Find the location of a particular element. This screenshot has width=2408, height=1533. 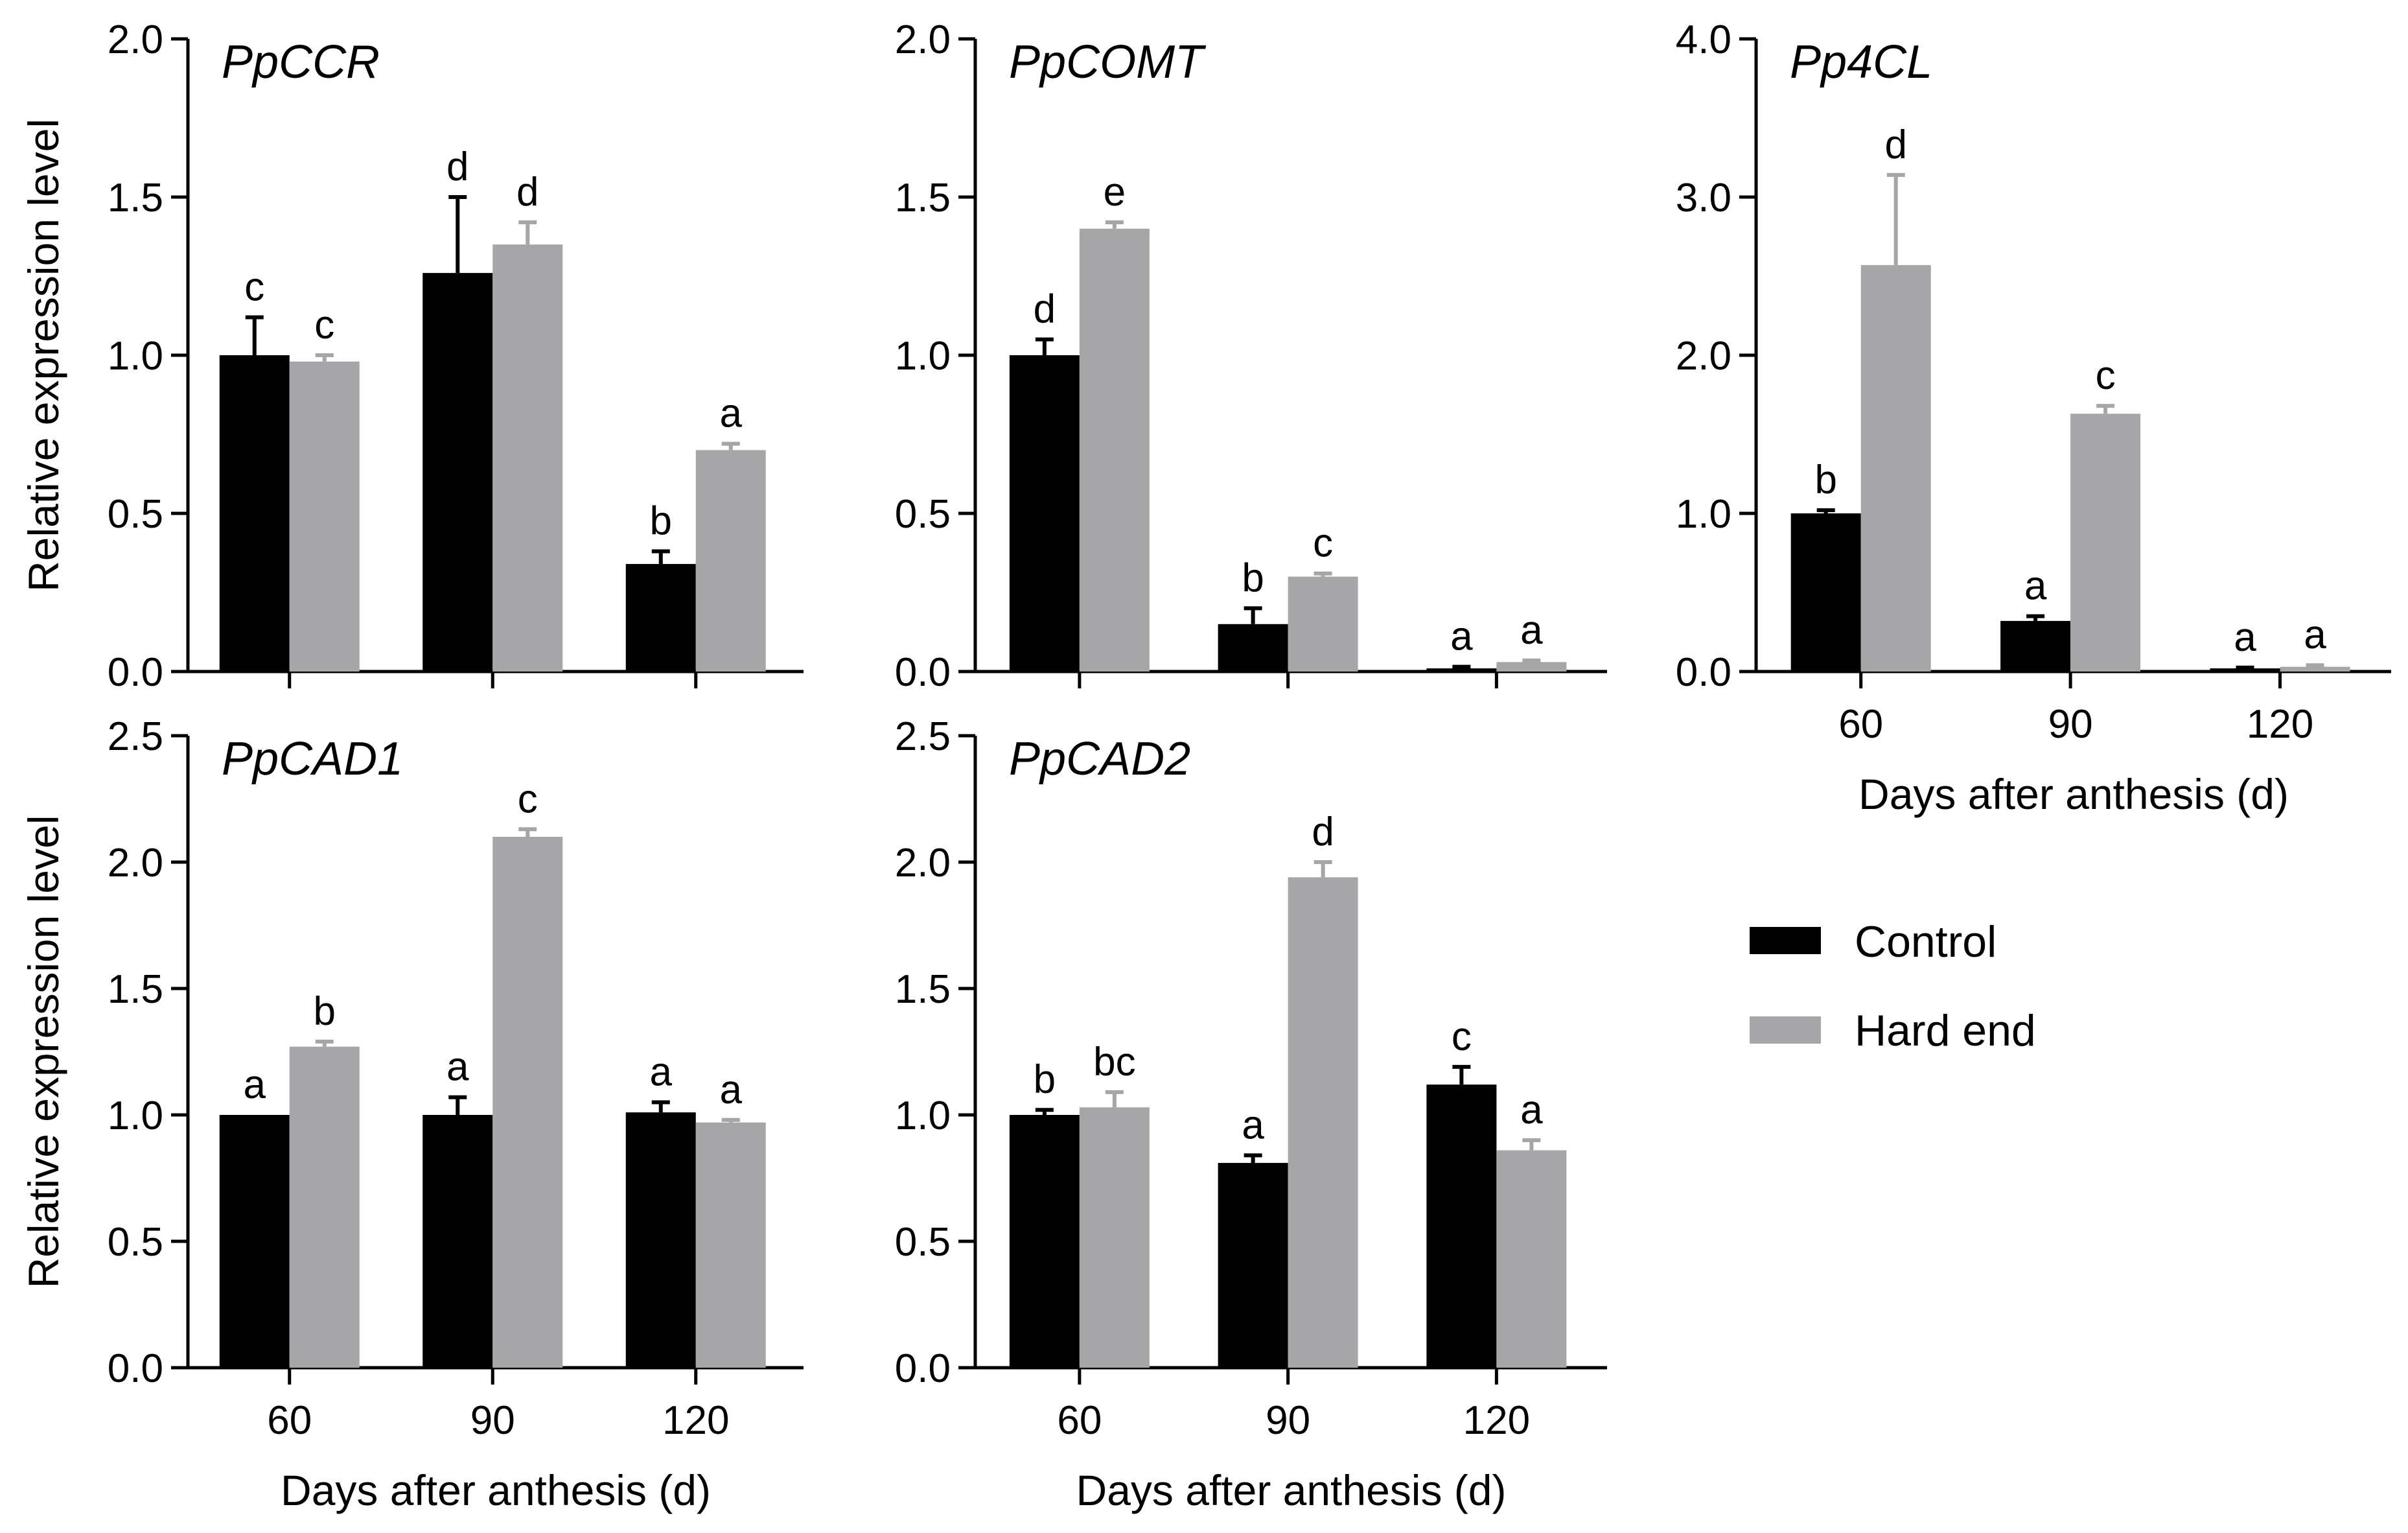

panel-title: PpCAD1 is located at coordinates (312, 759).